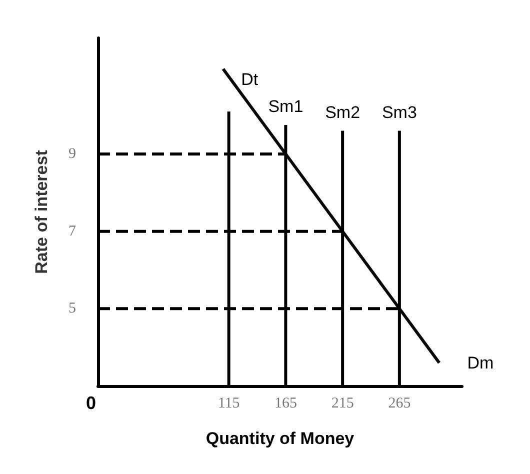  What do you see at coordinates (91, 403) in the screenshot?
I see `text: 0` at bounding box center [91, 403].